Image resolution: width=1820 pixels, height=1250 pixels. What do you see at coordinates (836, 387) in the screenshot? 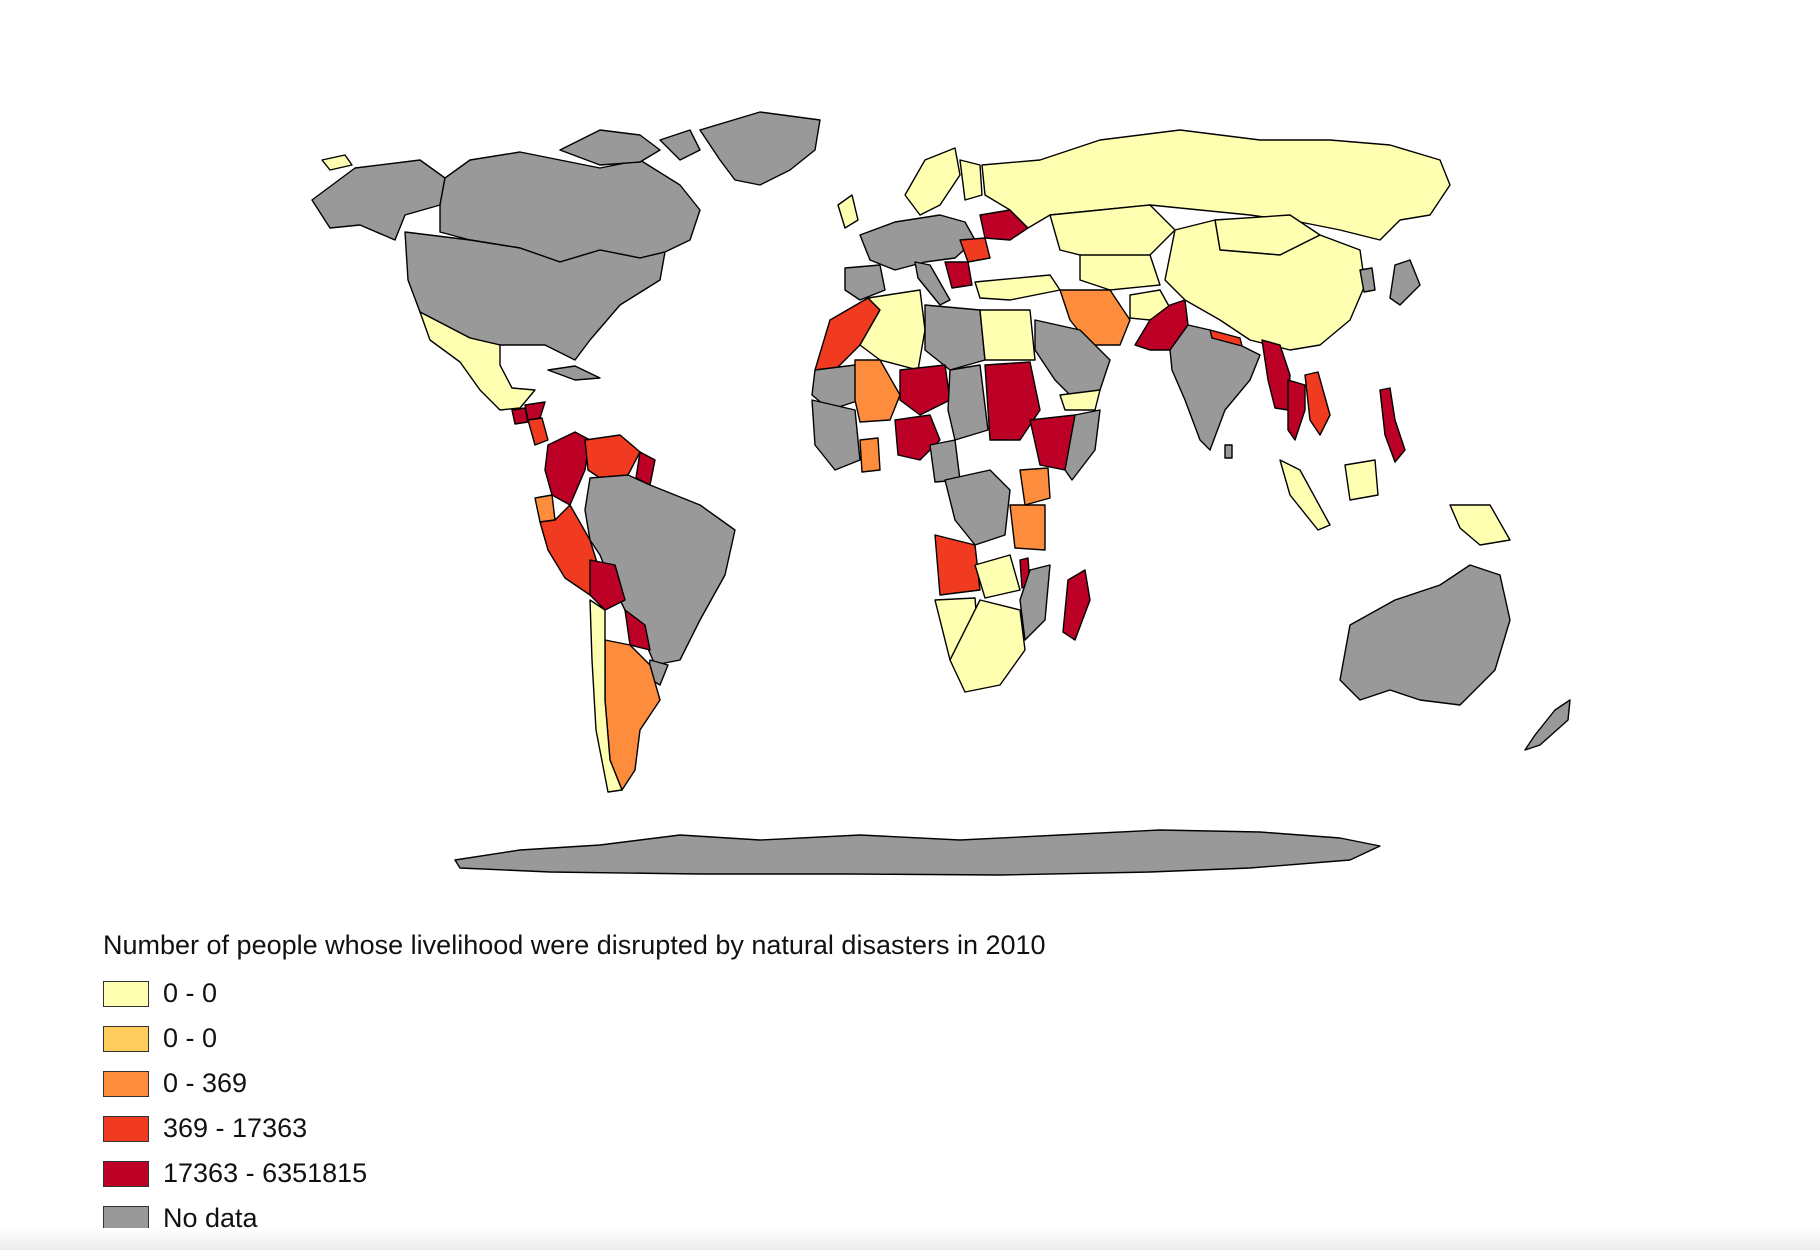
I see `region-mauritania` at bounding box center [836, 387].